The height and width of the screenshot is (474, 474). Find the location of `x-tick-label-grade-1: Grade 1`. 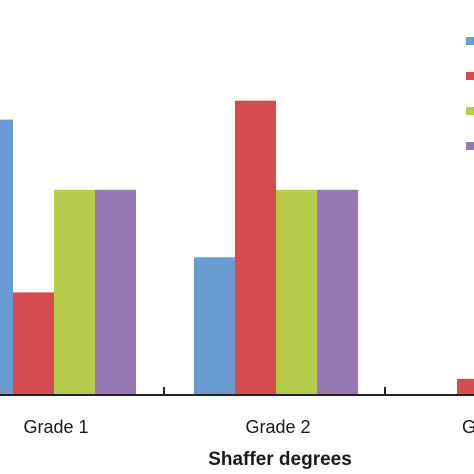

x-tick-label-grade-1: Grade 1 is located at coordinates (55, 427).